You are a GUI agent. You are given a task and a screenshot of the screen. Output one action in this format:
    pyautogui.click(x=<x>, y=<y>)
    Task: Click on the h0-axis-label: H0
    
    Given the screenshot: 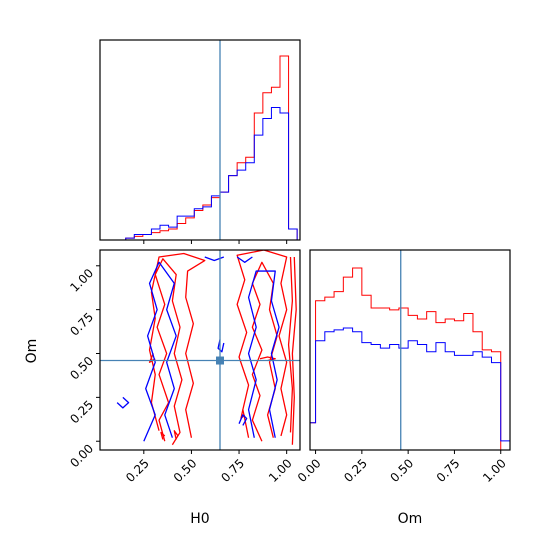 What is the action you would take?
    pyautogui.click(x=199, y=519)
    